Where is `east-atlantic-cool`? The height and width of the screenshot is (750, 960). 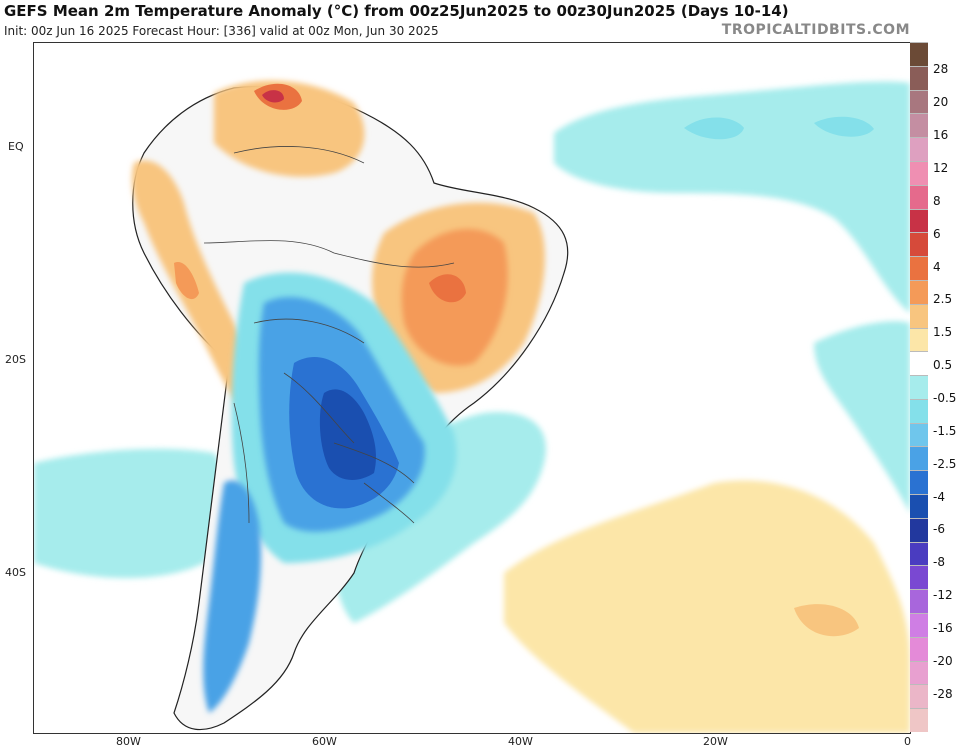
east-atlantic-cool is located at coordinates (862, 417).